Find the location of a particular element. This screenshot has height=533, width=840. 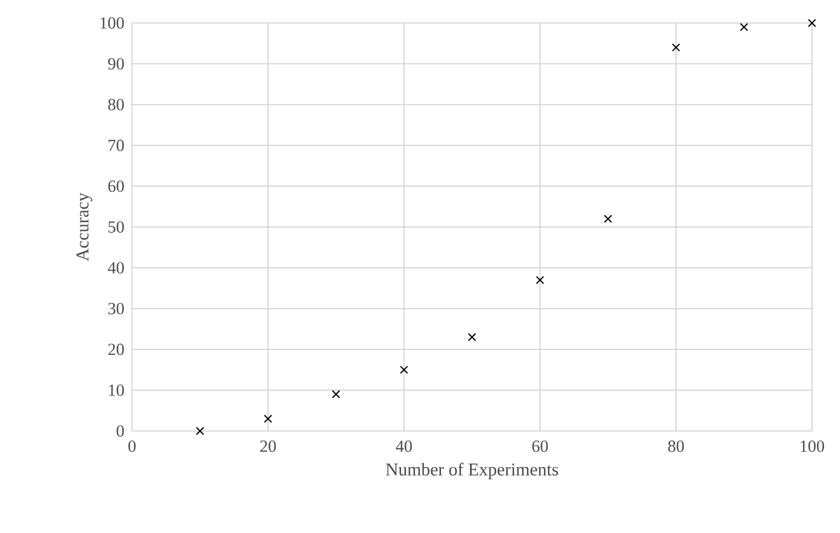

x-tick-label: 40 is located at coordinates (404, 446).